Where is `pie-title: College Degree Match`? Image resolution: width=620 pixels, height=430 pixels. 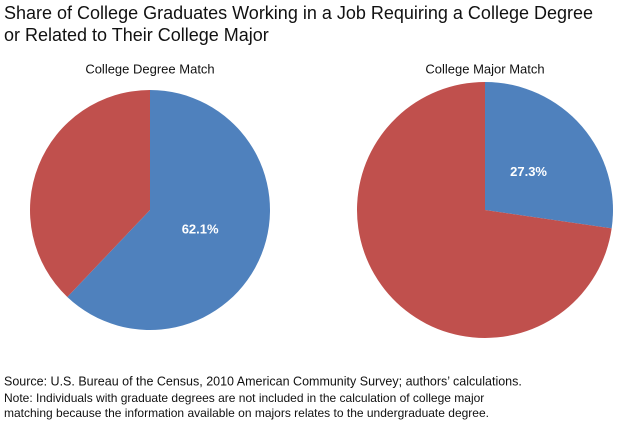 pie-title: College Degree Match is located at coordinates (149, 68).